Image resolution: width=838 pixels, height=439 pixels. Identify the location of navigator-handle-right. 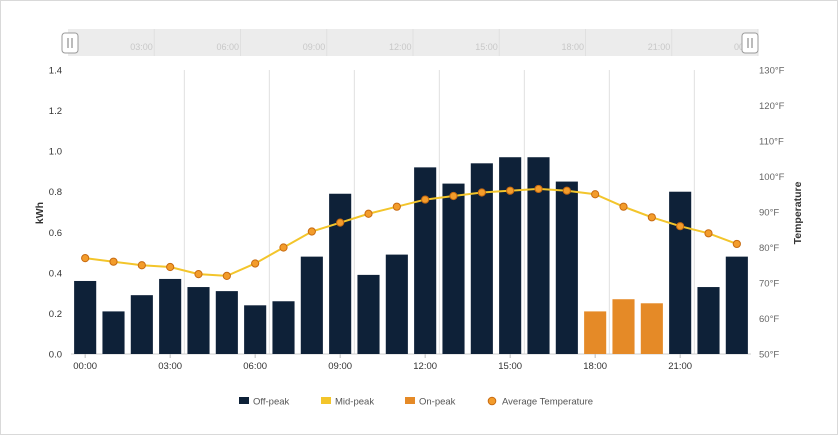
(750, 43).